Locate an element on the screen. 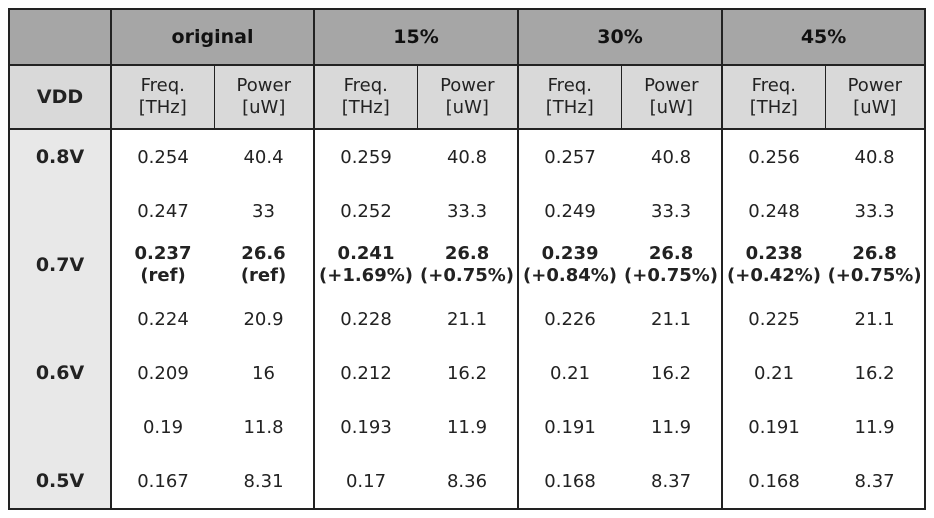 This screenshot has width=934, height=518. cell-value: 0.256 is located at coordinates (774, 157).